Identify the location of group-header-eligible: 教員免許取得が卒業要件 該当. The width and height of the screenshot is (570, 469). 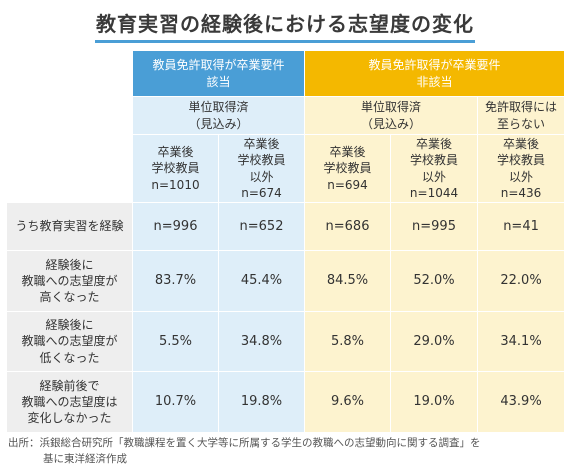
(218, 73).